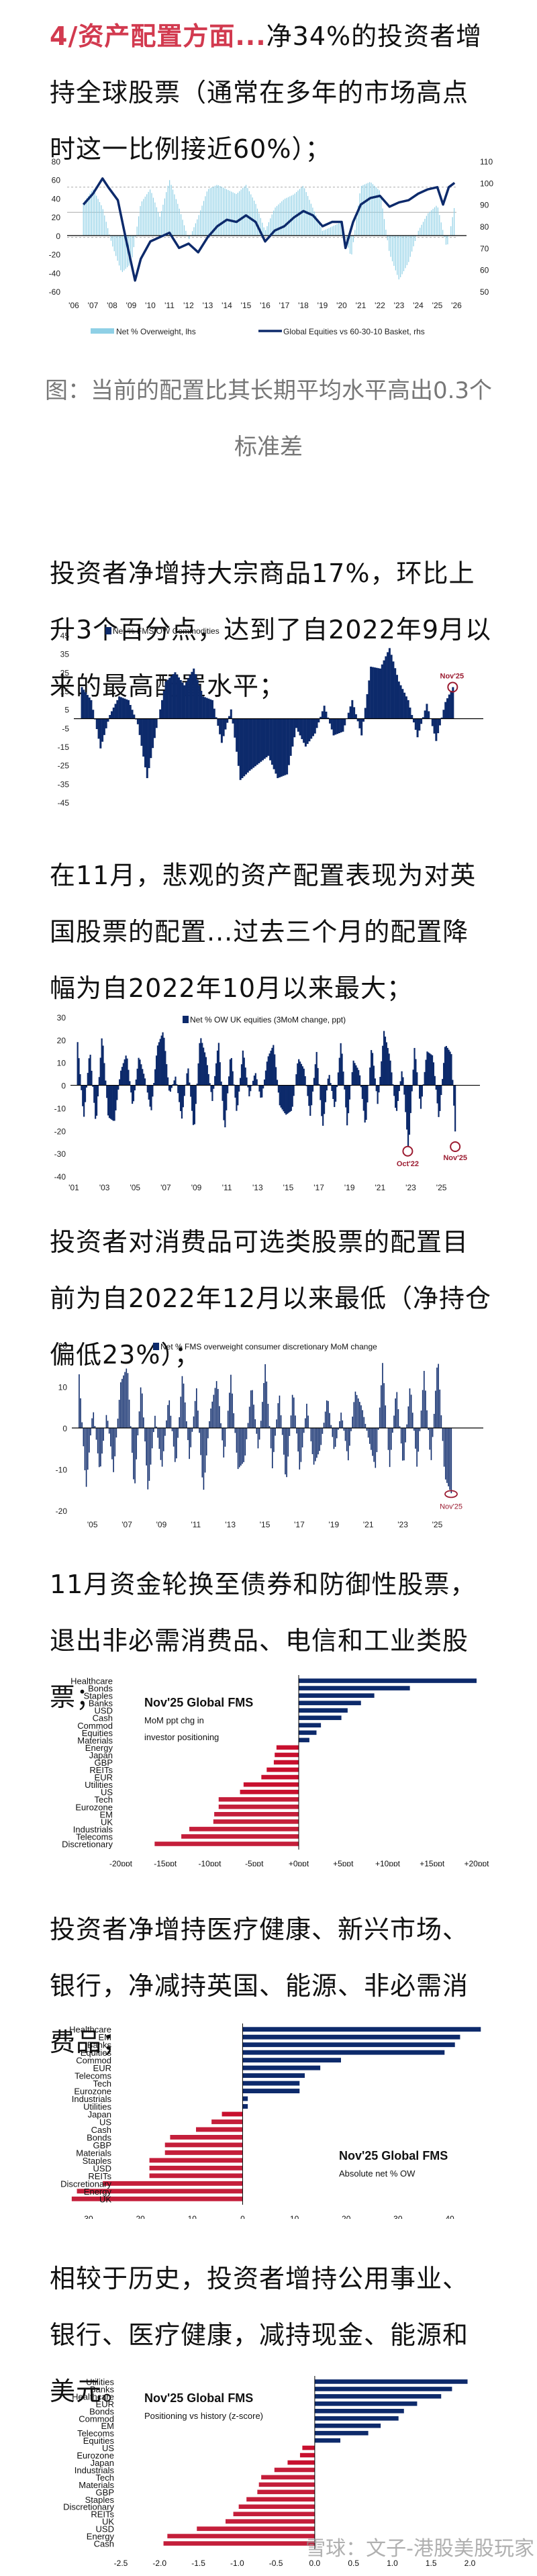 This screenshot has width=537, height=2576. Describe the element at coordinates (294, 2216) in the screenshot. I see `svg-text: 10` at that location.